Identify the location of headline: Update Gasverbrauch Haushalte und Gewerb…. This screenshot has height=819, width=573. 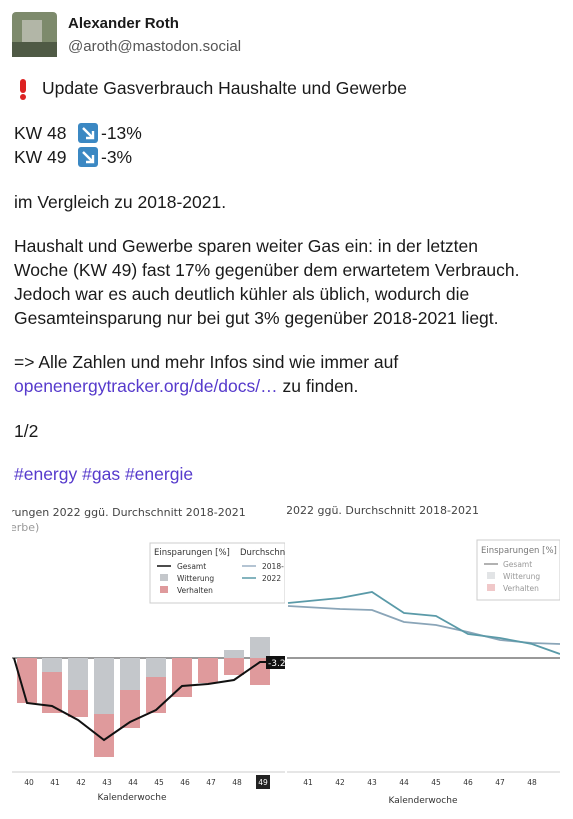
(224, 88).